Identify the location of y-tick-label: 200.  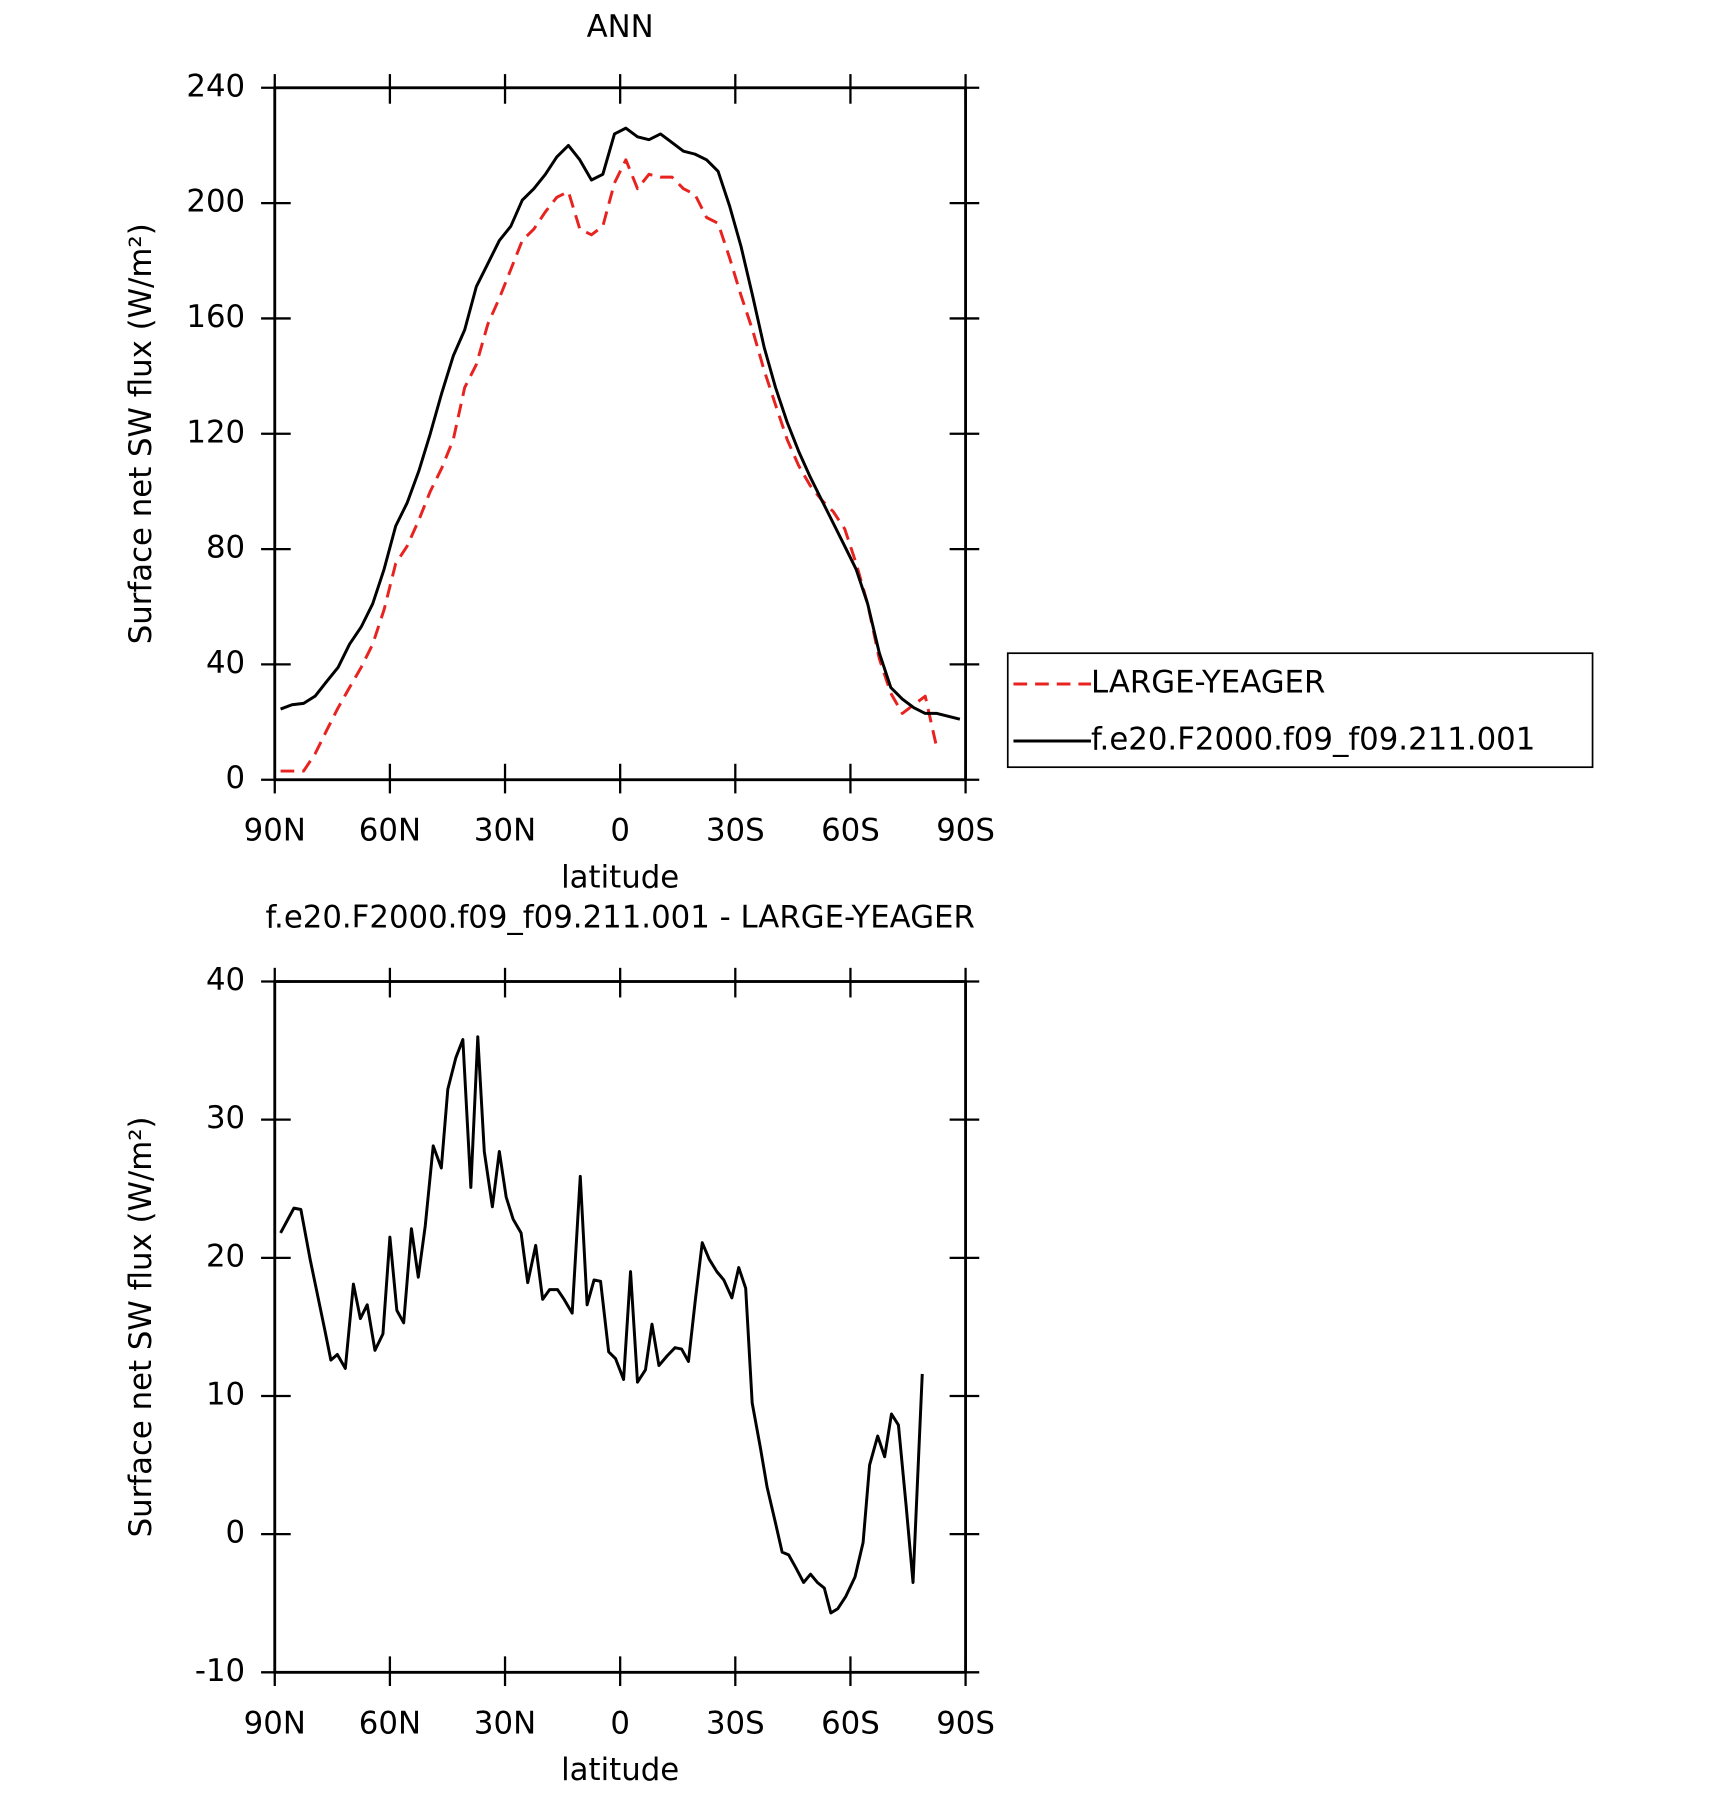
(215, 202).